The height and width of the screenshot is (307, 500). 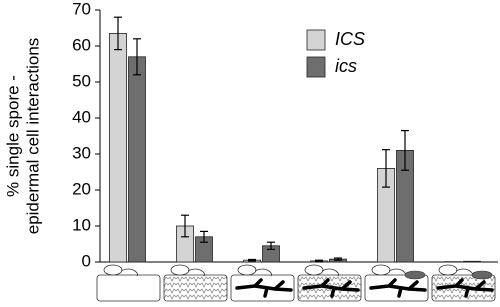 I want to click on legend-label: ICS, so click(x=350, y=39).